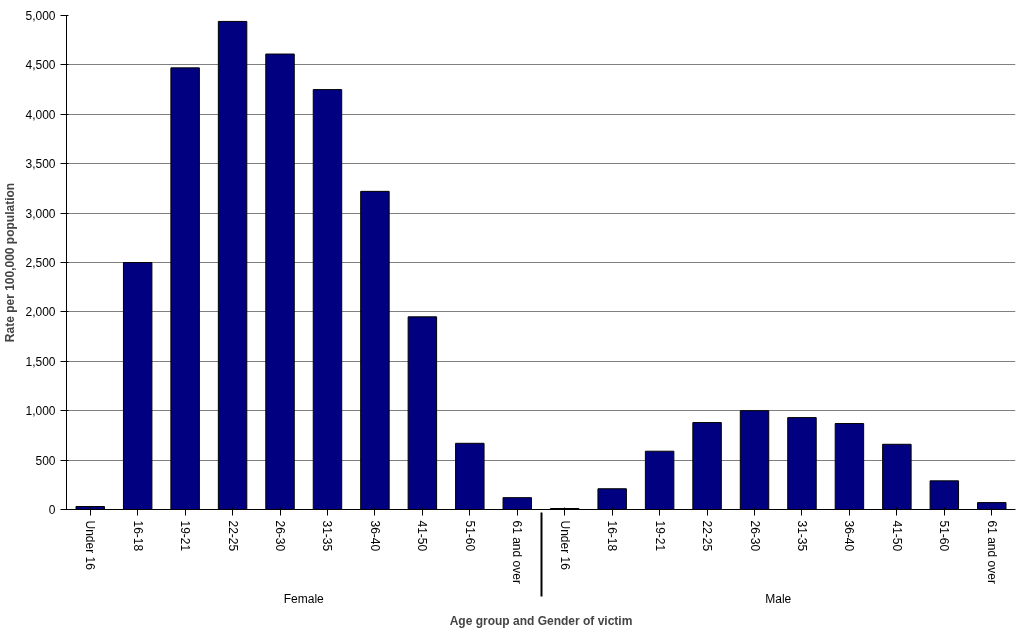 This screenshot has width=1035, height=635. What do you see at coordinates (40, 114) in the screenshot?
I see `y-tick-label: 4,000` at bounding box center [40, 114].